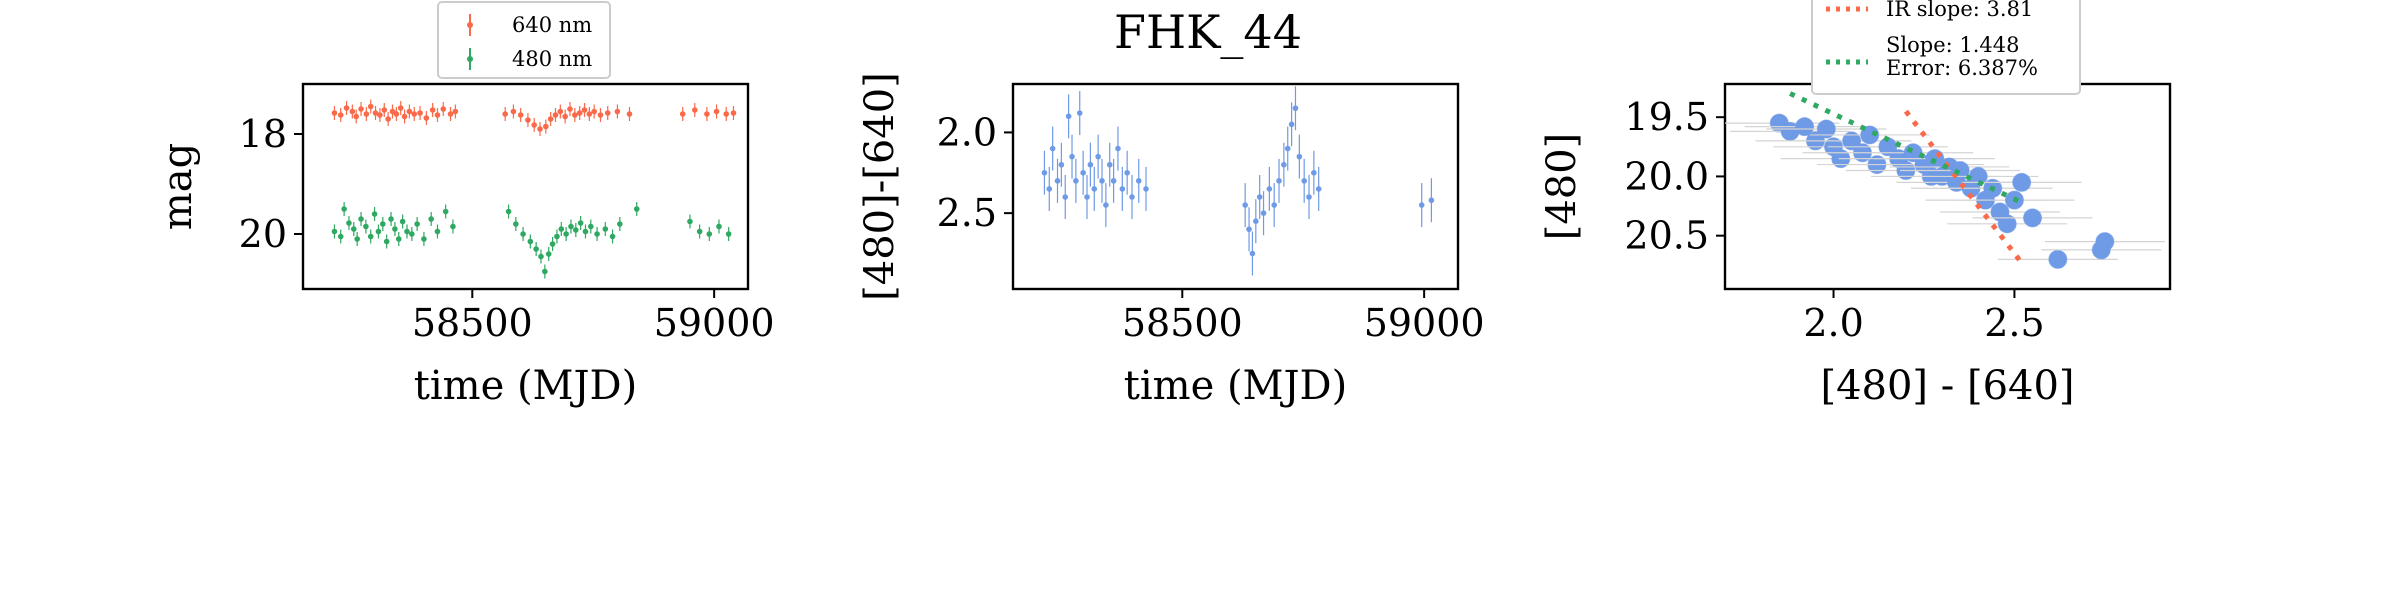 The image size is (2400, 600). I want to click on x-tick-label: 58500, so click(472, 323).